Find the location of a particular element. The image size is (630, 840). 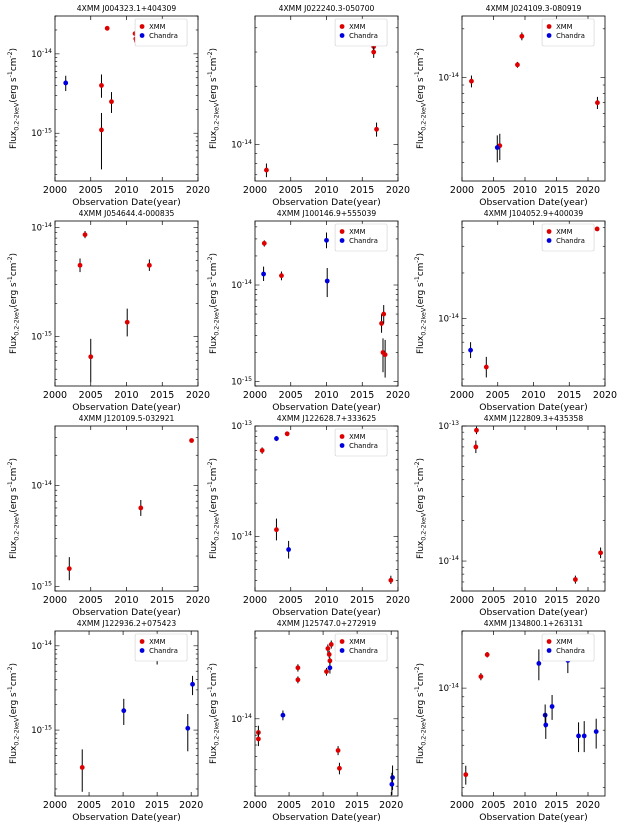

chart-title: 4XMM J122809.3+435358 is located at coordinates (534, 418).